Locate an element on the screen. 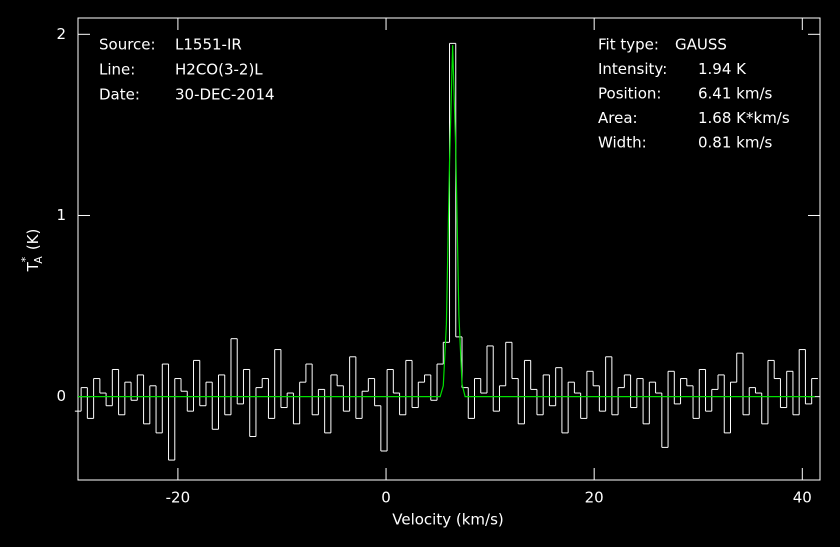 The width and height of the screenshot is (840, 547). info-value: 30-DEC-2014 is located at coordinates (225, 95).